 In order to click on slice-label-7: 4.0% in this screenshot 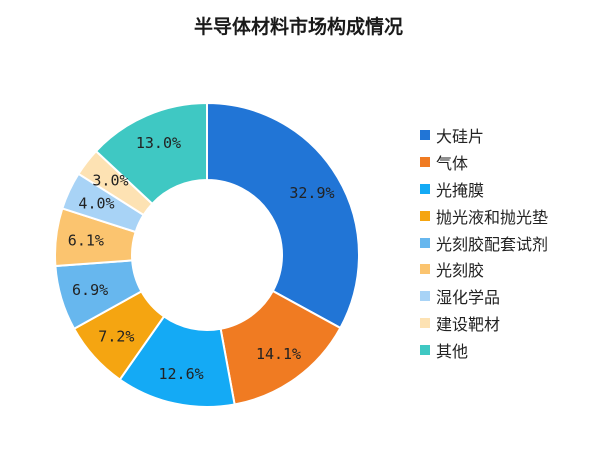, I will do `click(96, 203)`.